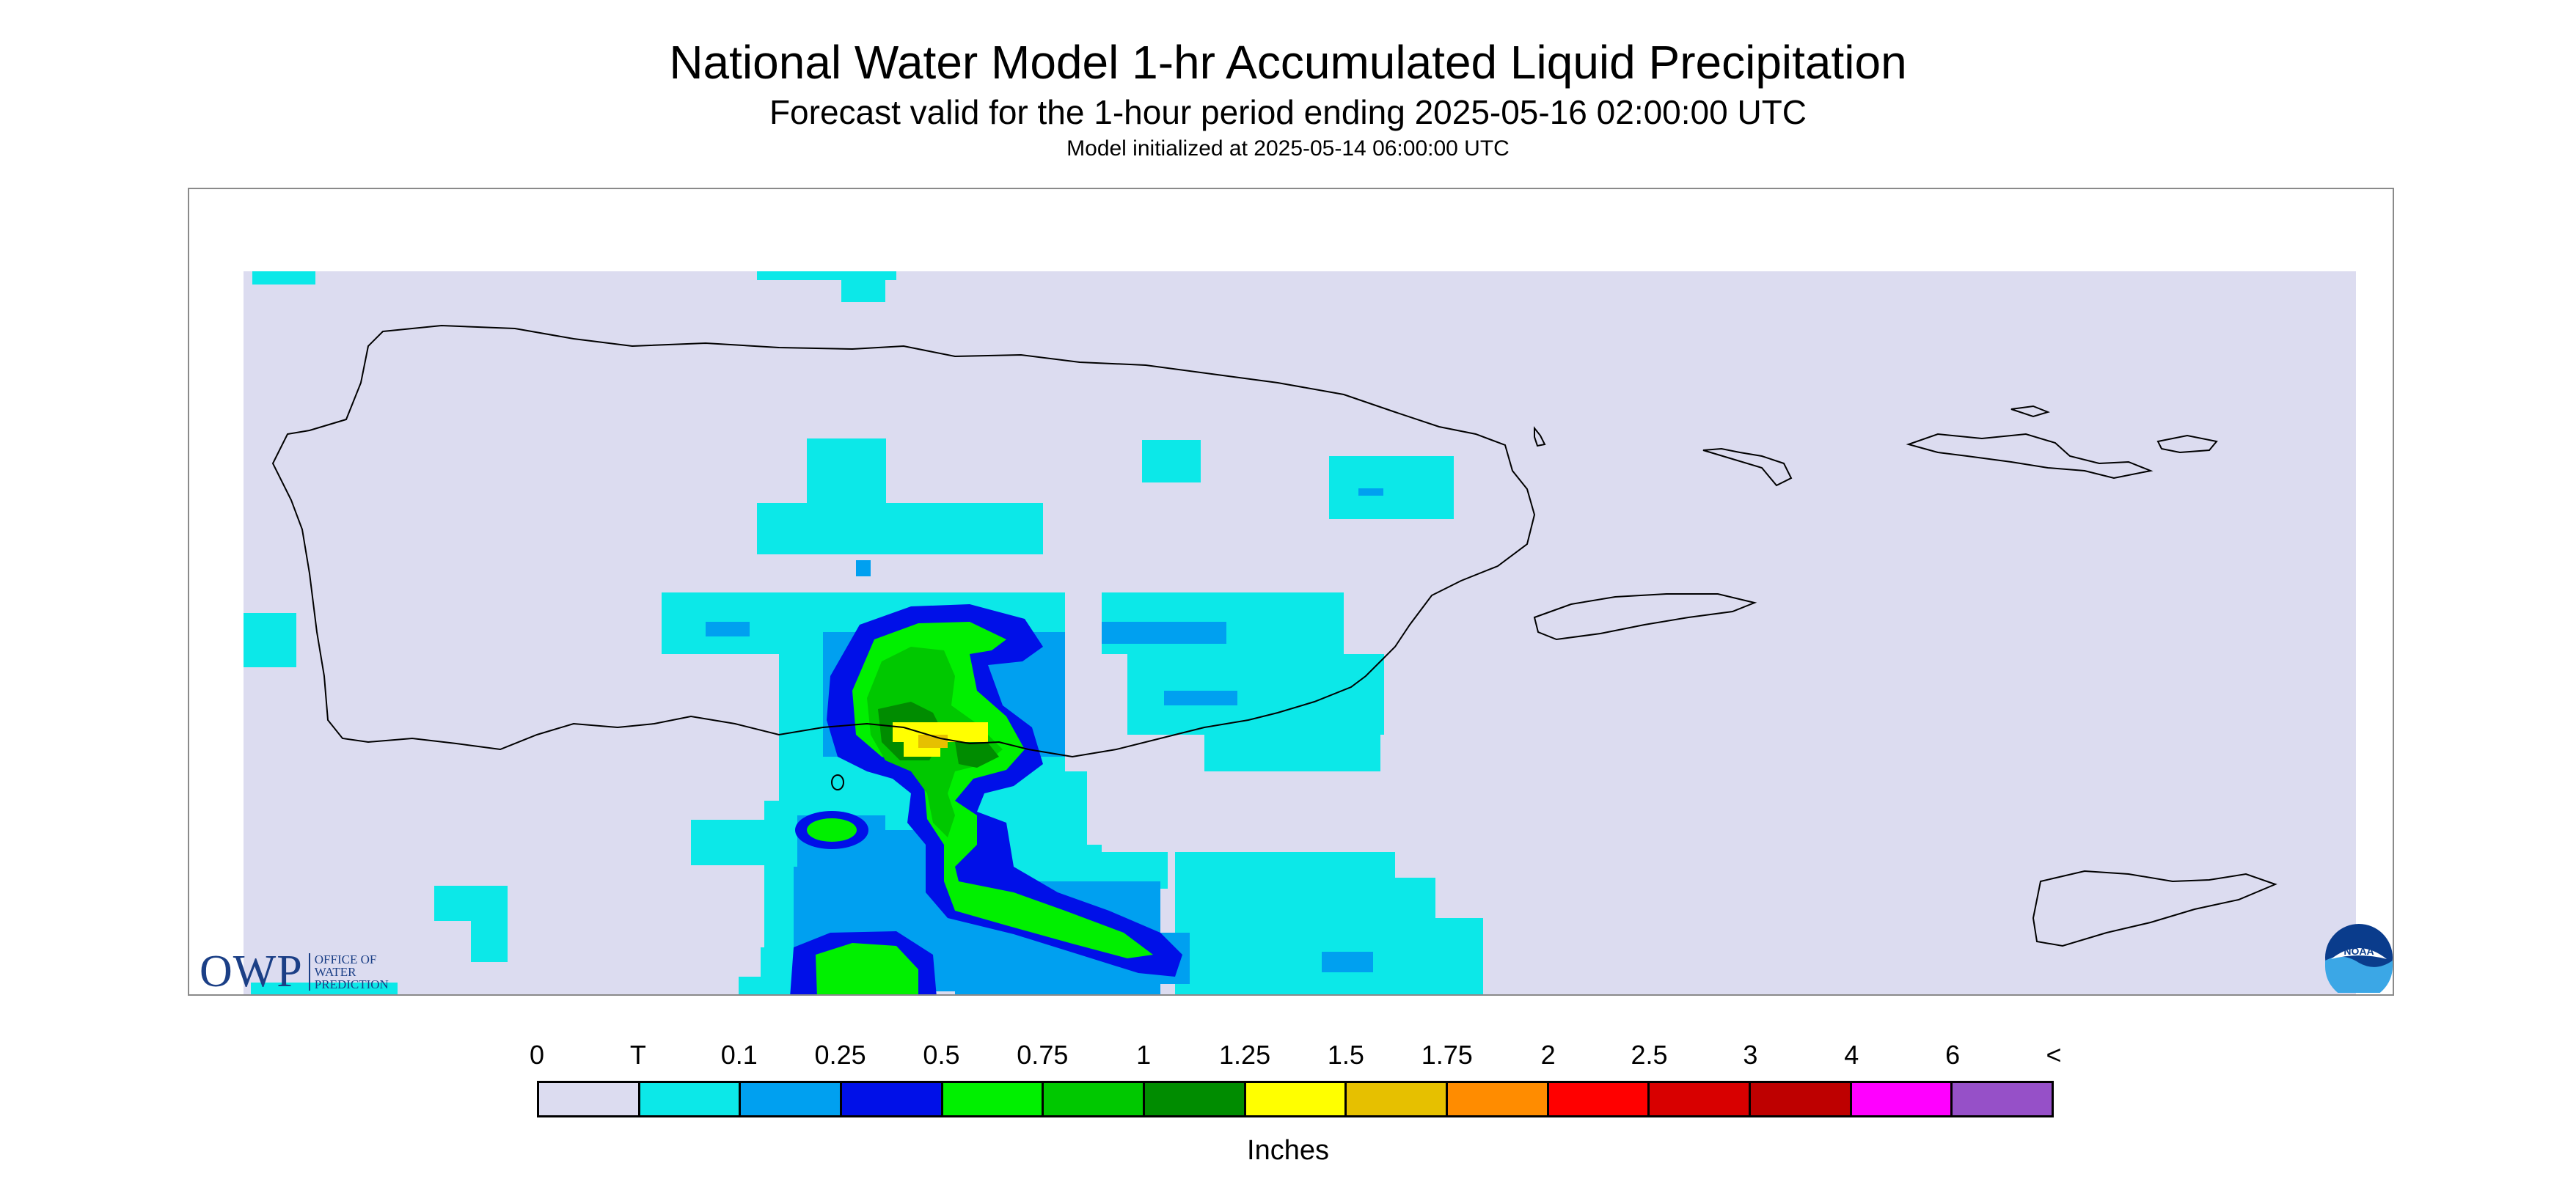 This screenshot has width=2576, height=1182. I want to click on legend-unit-label: Inches, so click(1288, 1150).